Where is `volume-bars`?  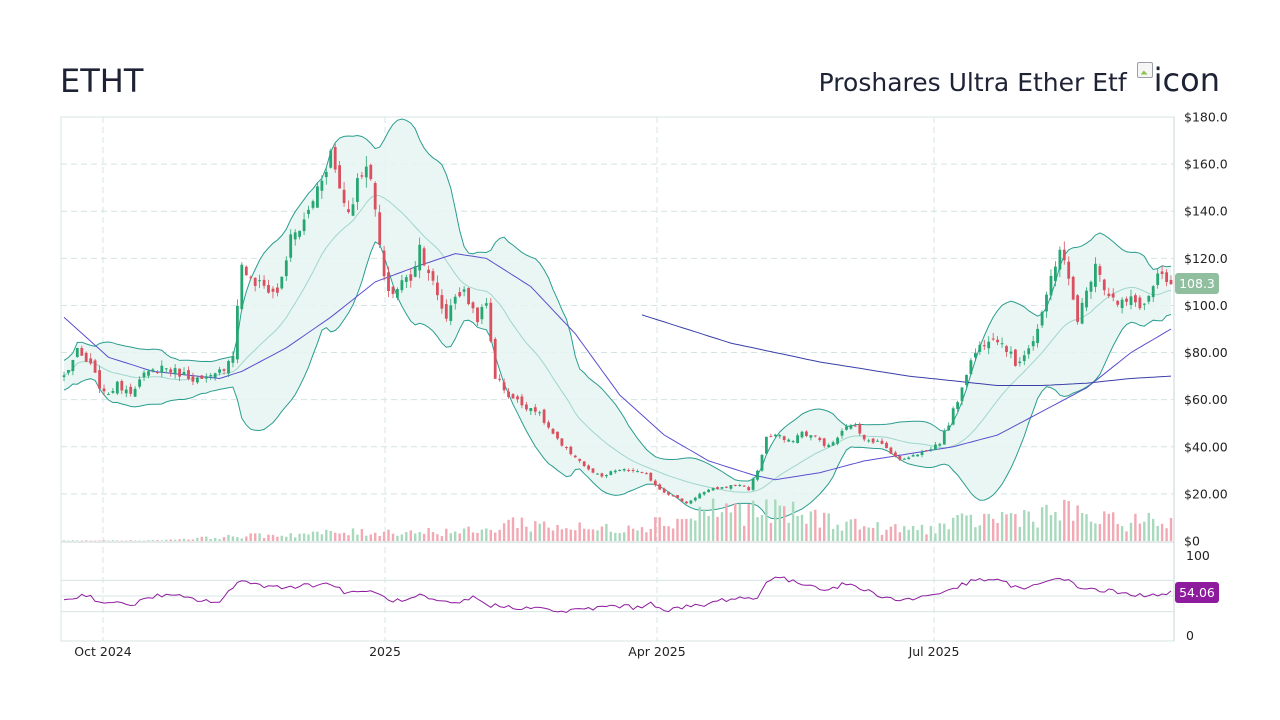 volume-bars is located at coordinates (617, 520).